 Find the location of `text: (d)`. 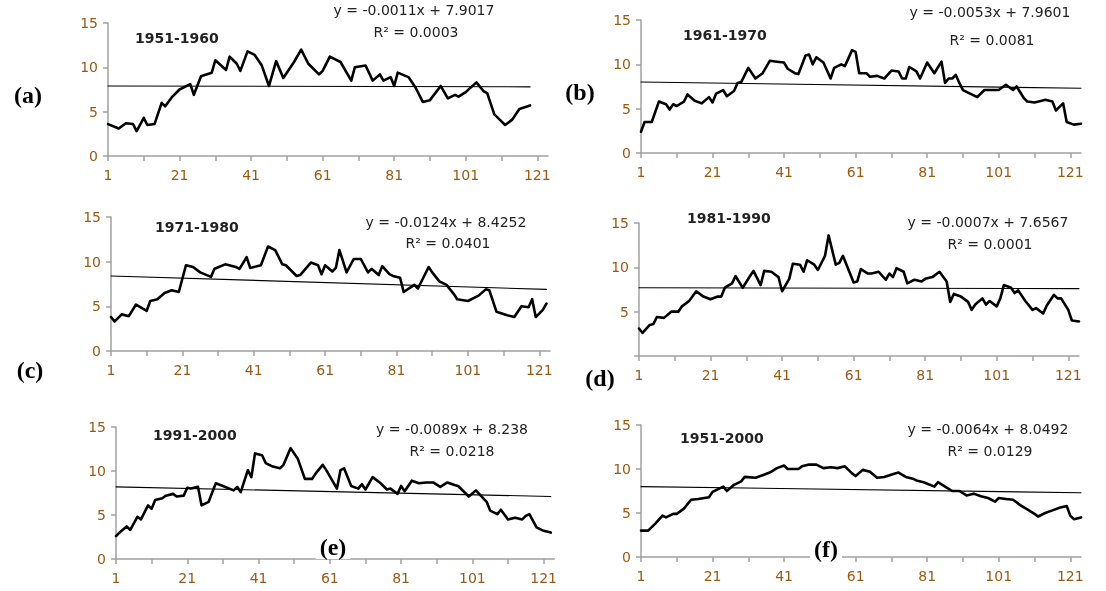

text: (d) is located at coordinates (600, 378).